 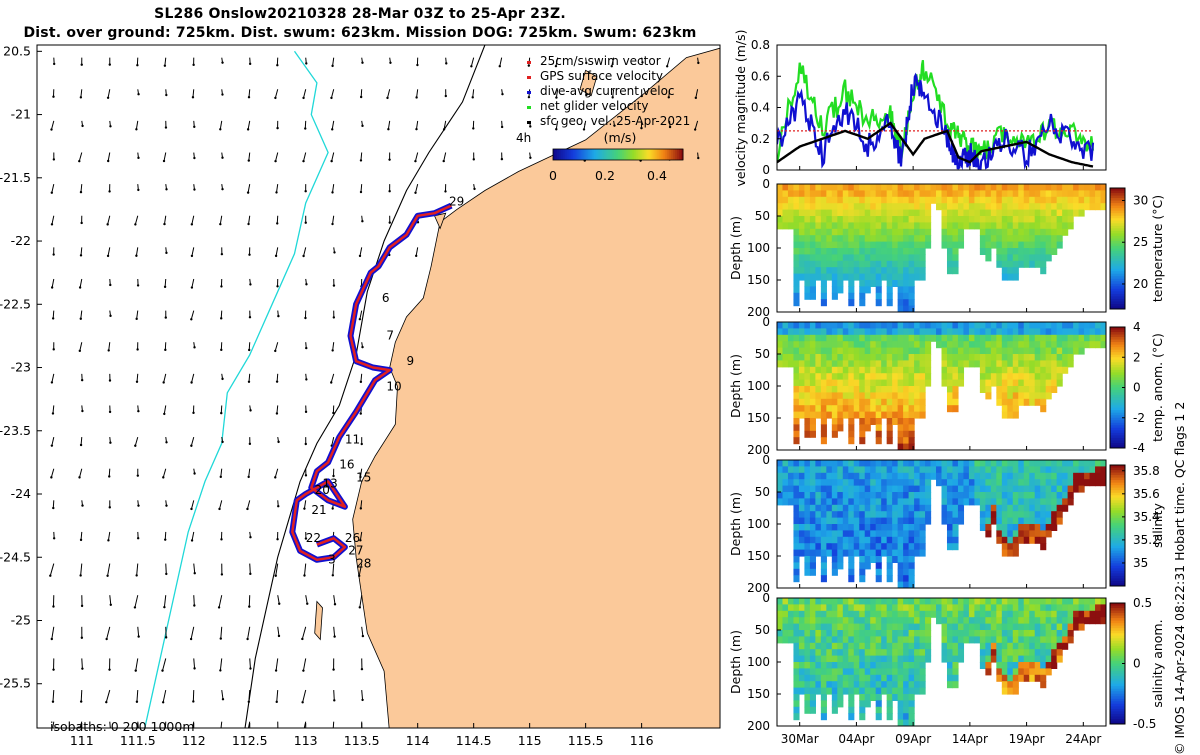 What do you see at coordinates (758, 280) in the screenshot?
I see `section-ytick-label: 150` at bounding box center [758, 280].